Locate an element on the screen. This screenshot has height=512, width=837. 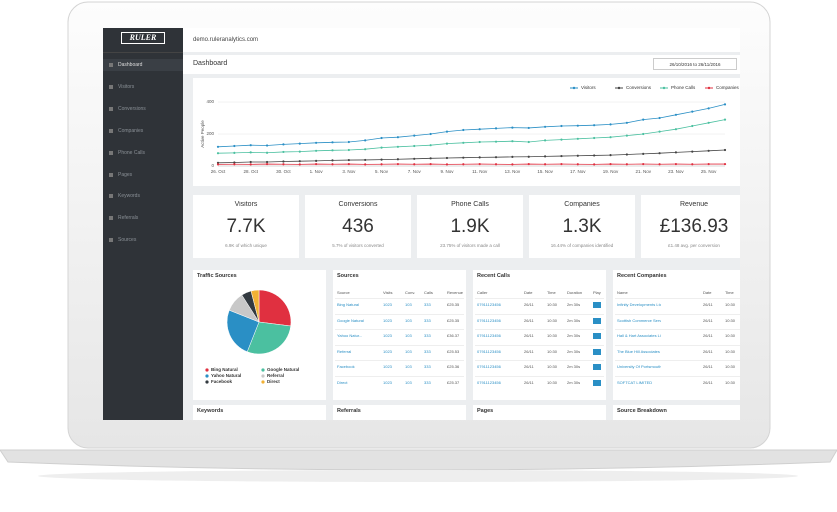
top-bar is located at coordinates (461, 40).